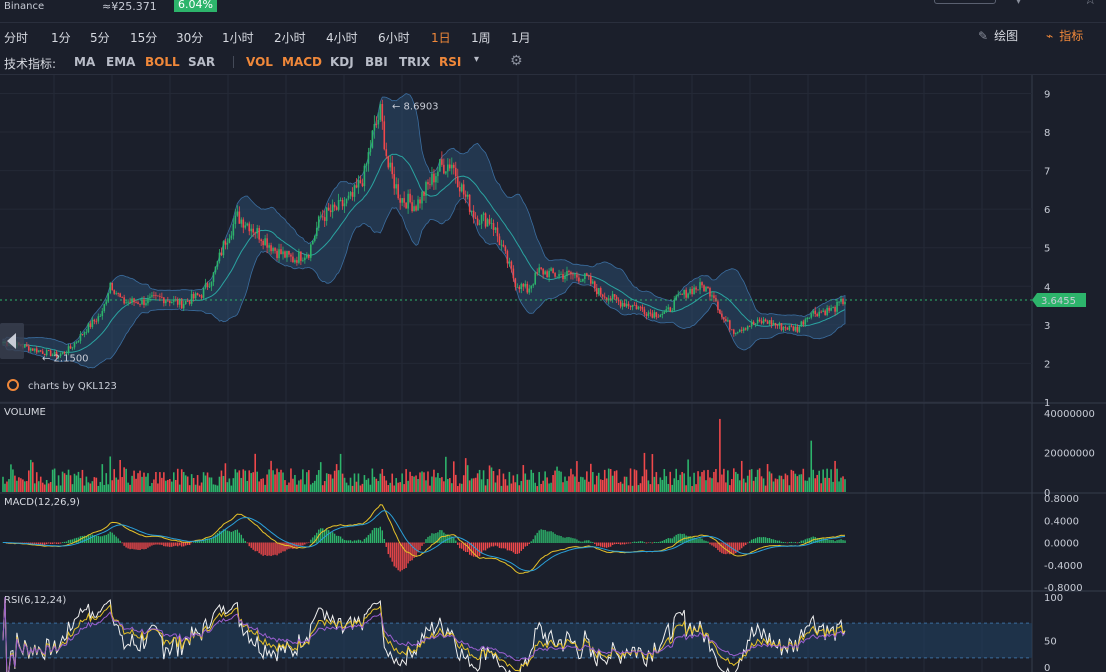 The width and height of the screenshot is (1106, 672). What do you see at coordinates (259, 62) in the screenshot?
I see `indicator-vol: VOL` at bounding box center [259, 62].